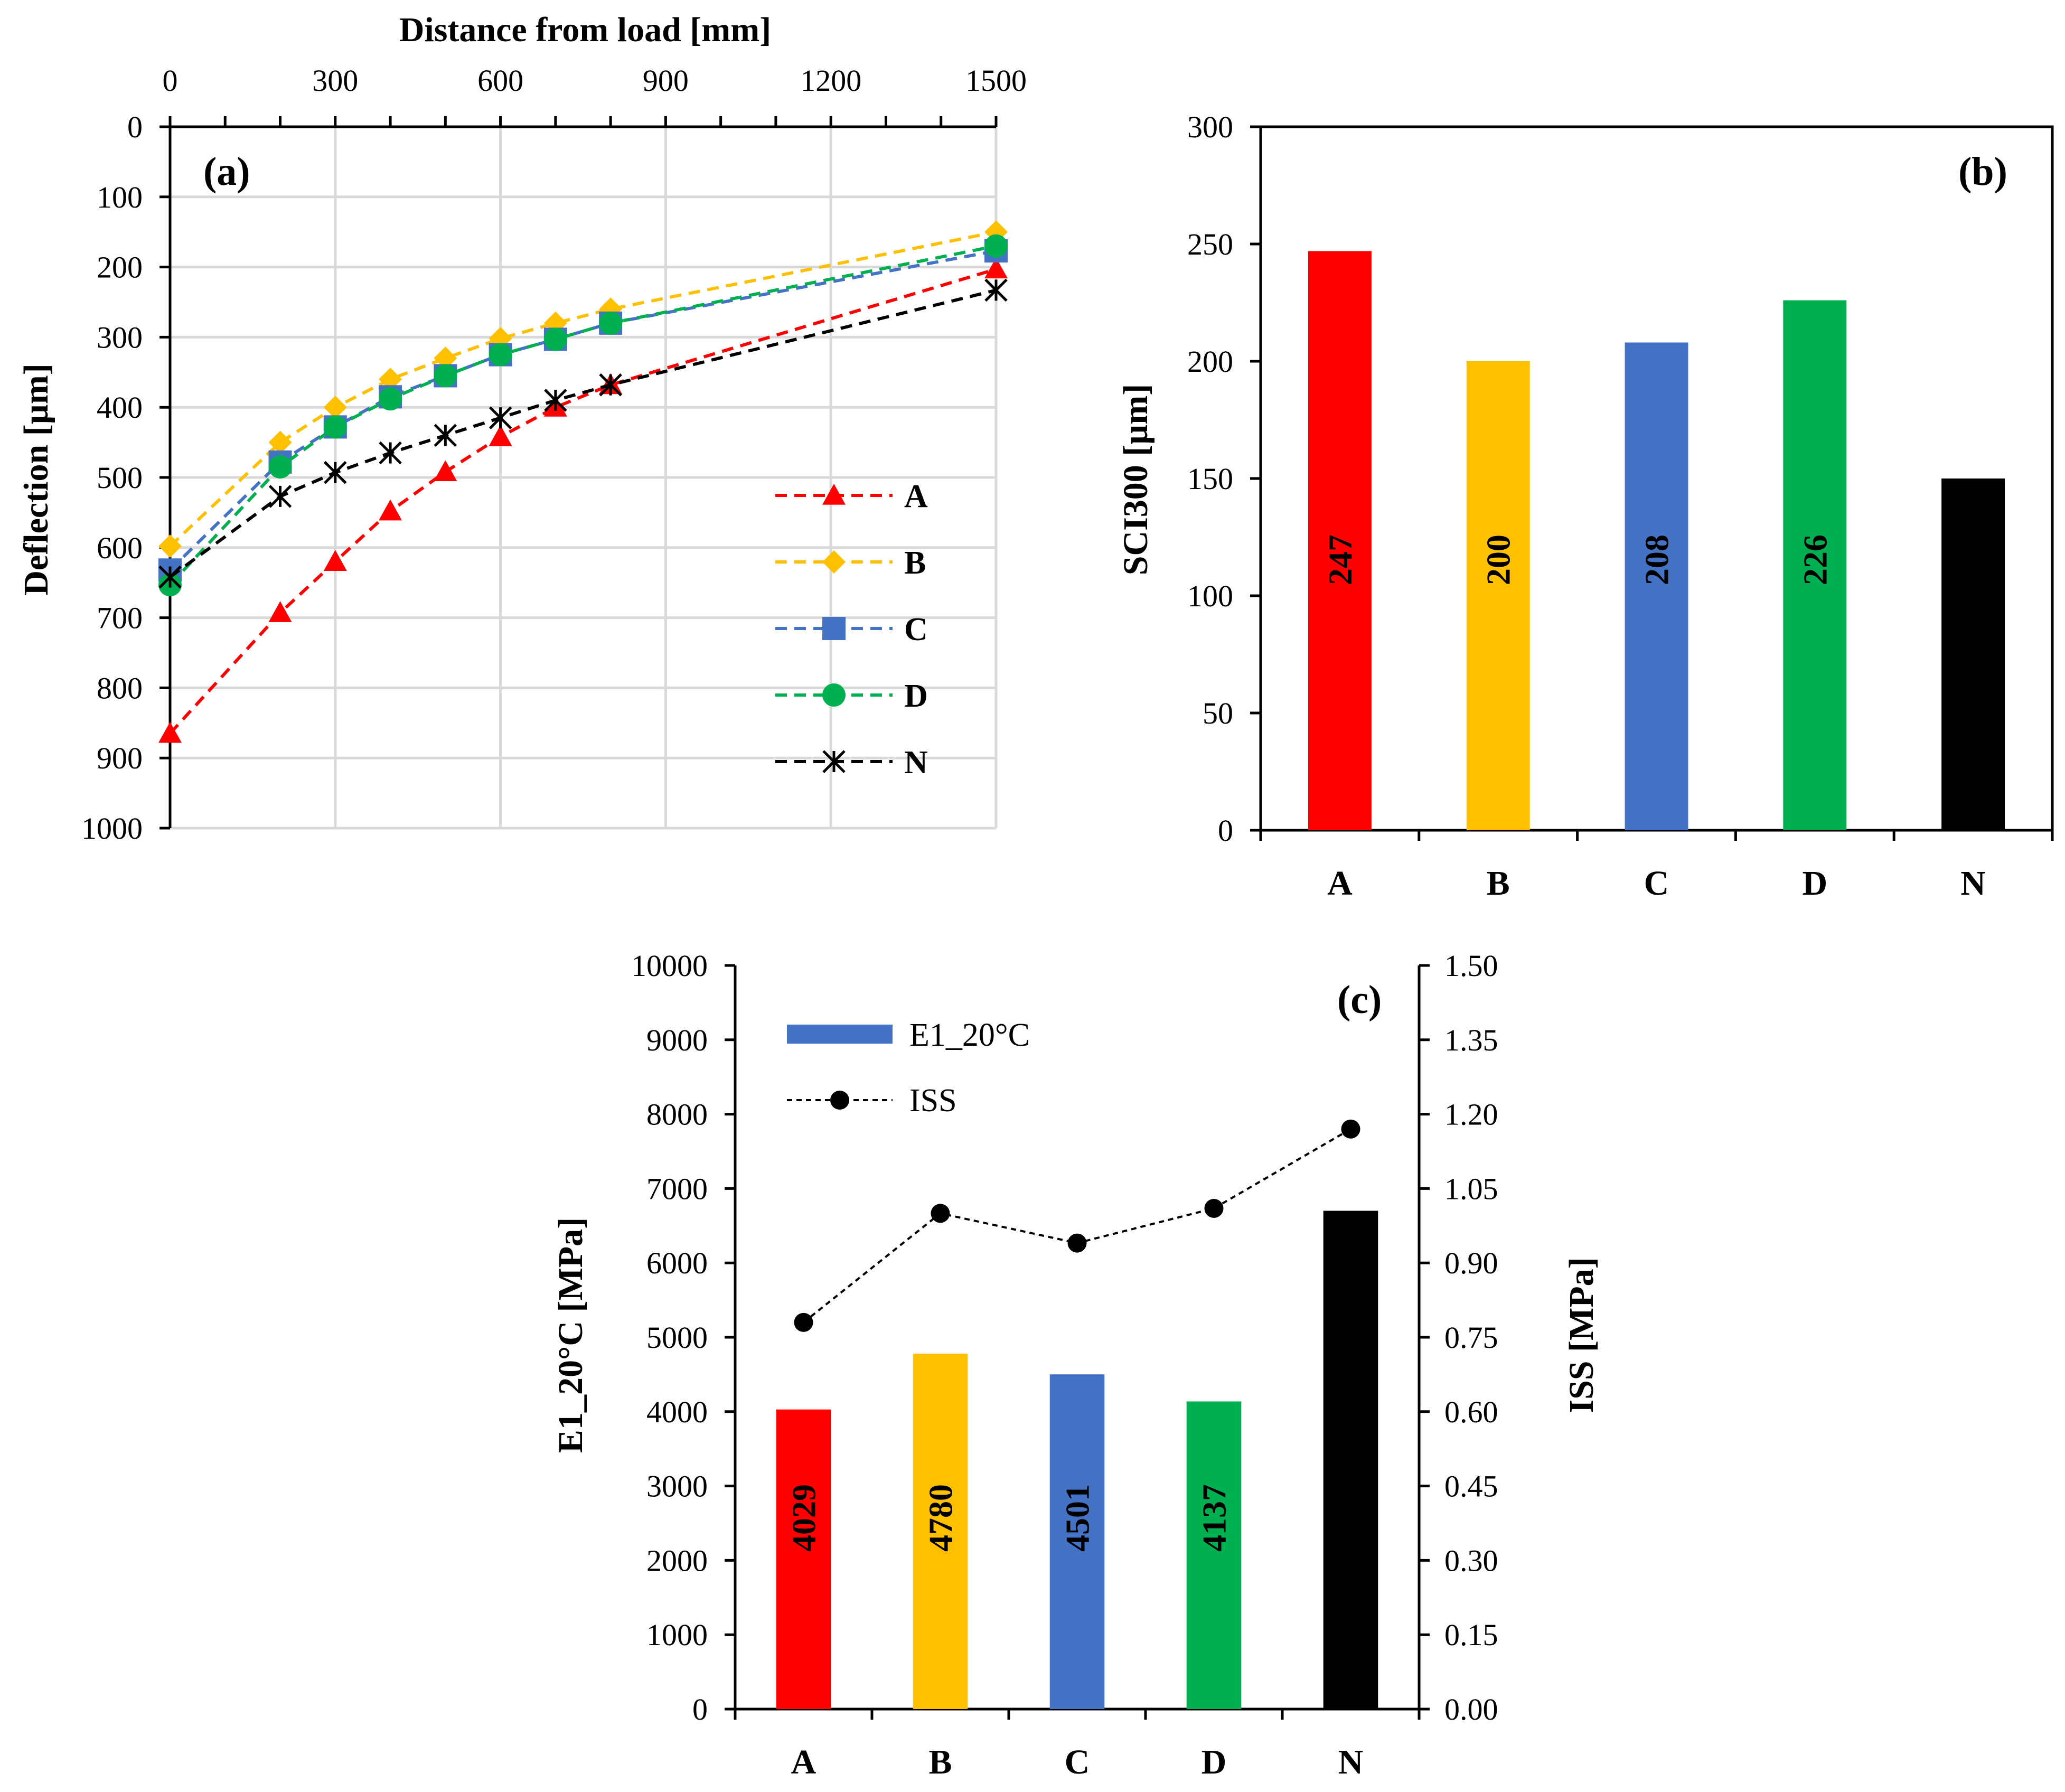 The image size is (2065, 1792). I want to click on y-tick-label: 300, so click(120, 337).